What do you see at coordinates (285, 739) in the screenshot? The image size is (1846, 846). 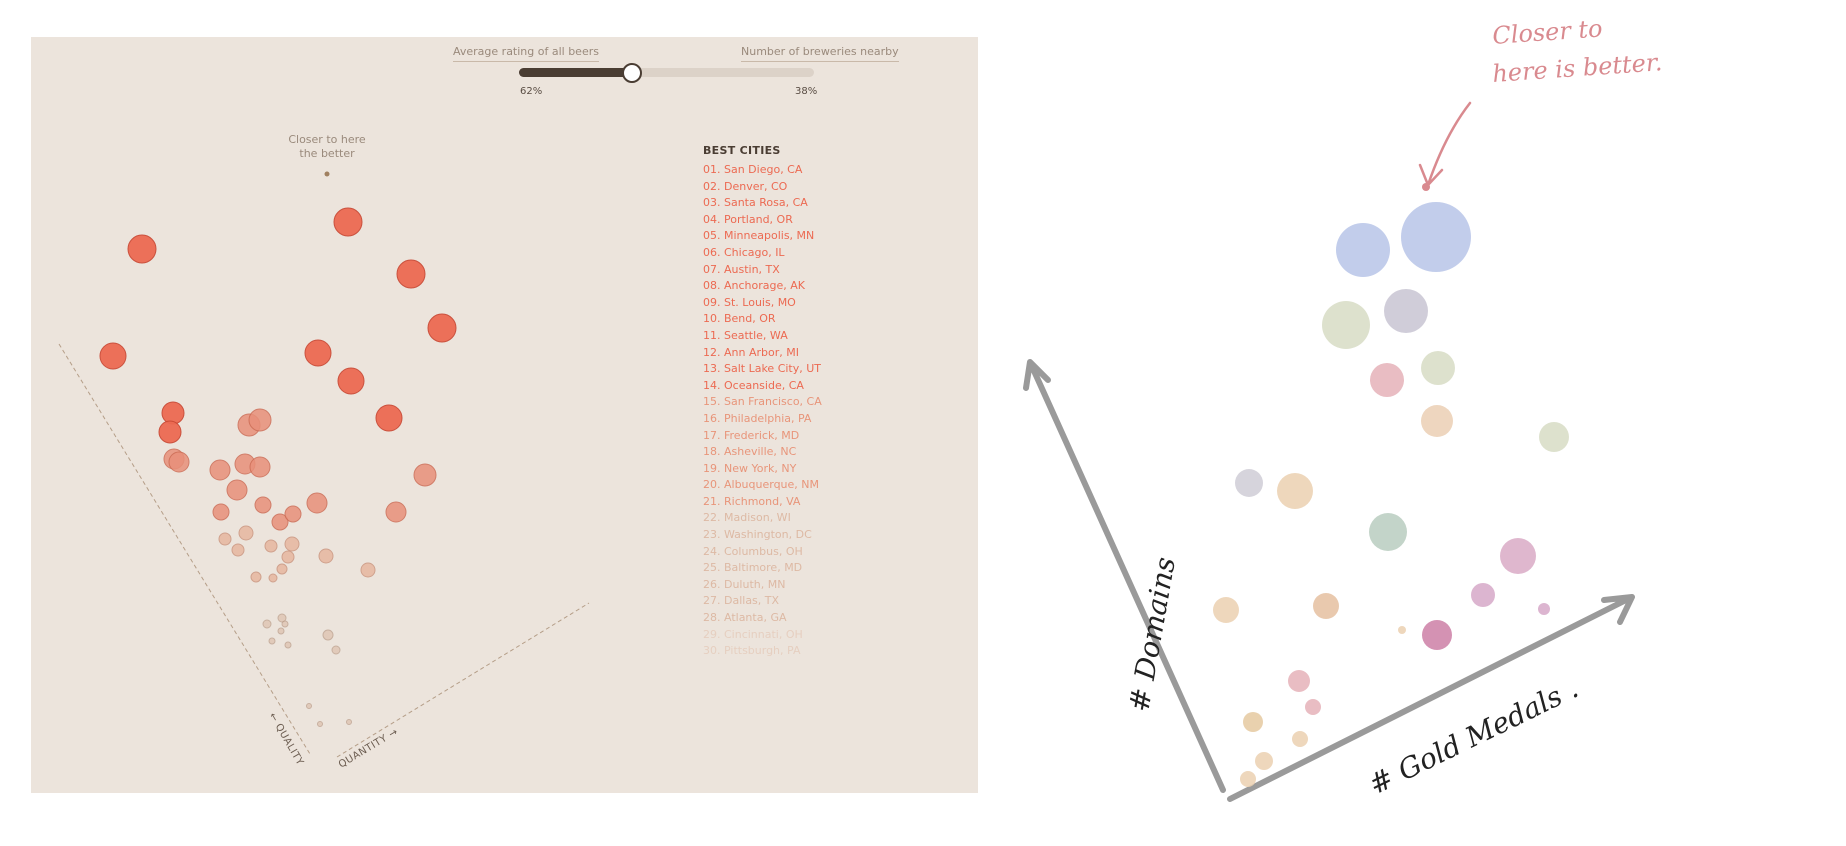 I see `quality-axis-label: ← QUALITY` at bounding box center [285, 739].